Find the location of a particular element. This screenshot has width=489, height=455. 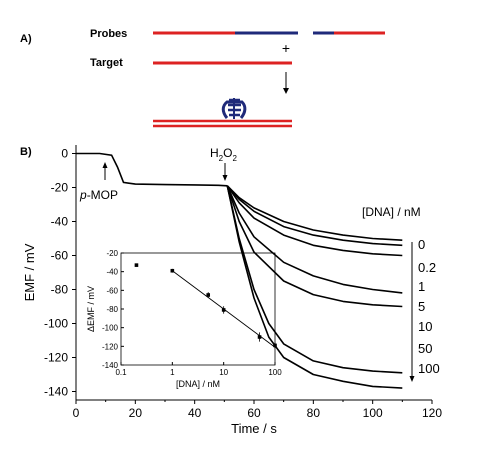

main-x-tick-label: 0 is located at coordinates (76, 413).